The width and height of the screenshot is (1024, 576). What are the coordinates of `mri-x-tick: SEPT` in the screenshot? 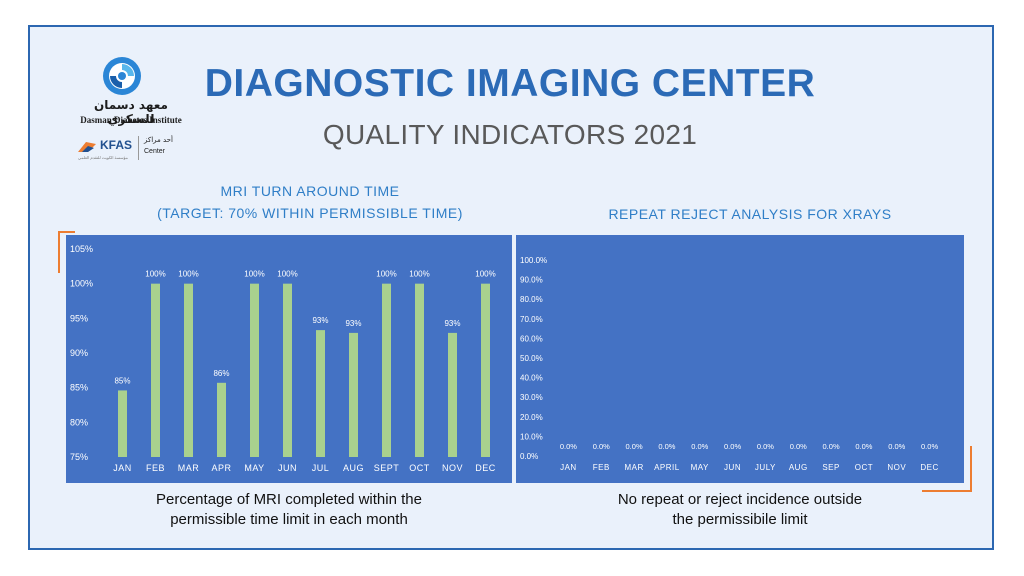 It's located at (387, 468).